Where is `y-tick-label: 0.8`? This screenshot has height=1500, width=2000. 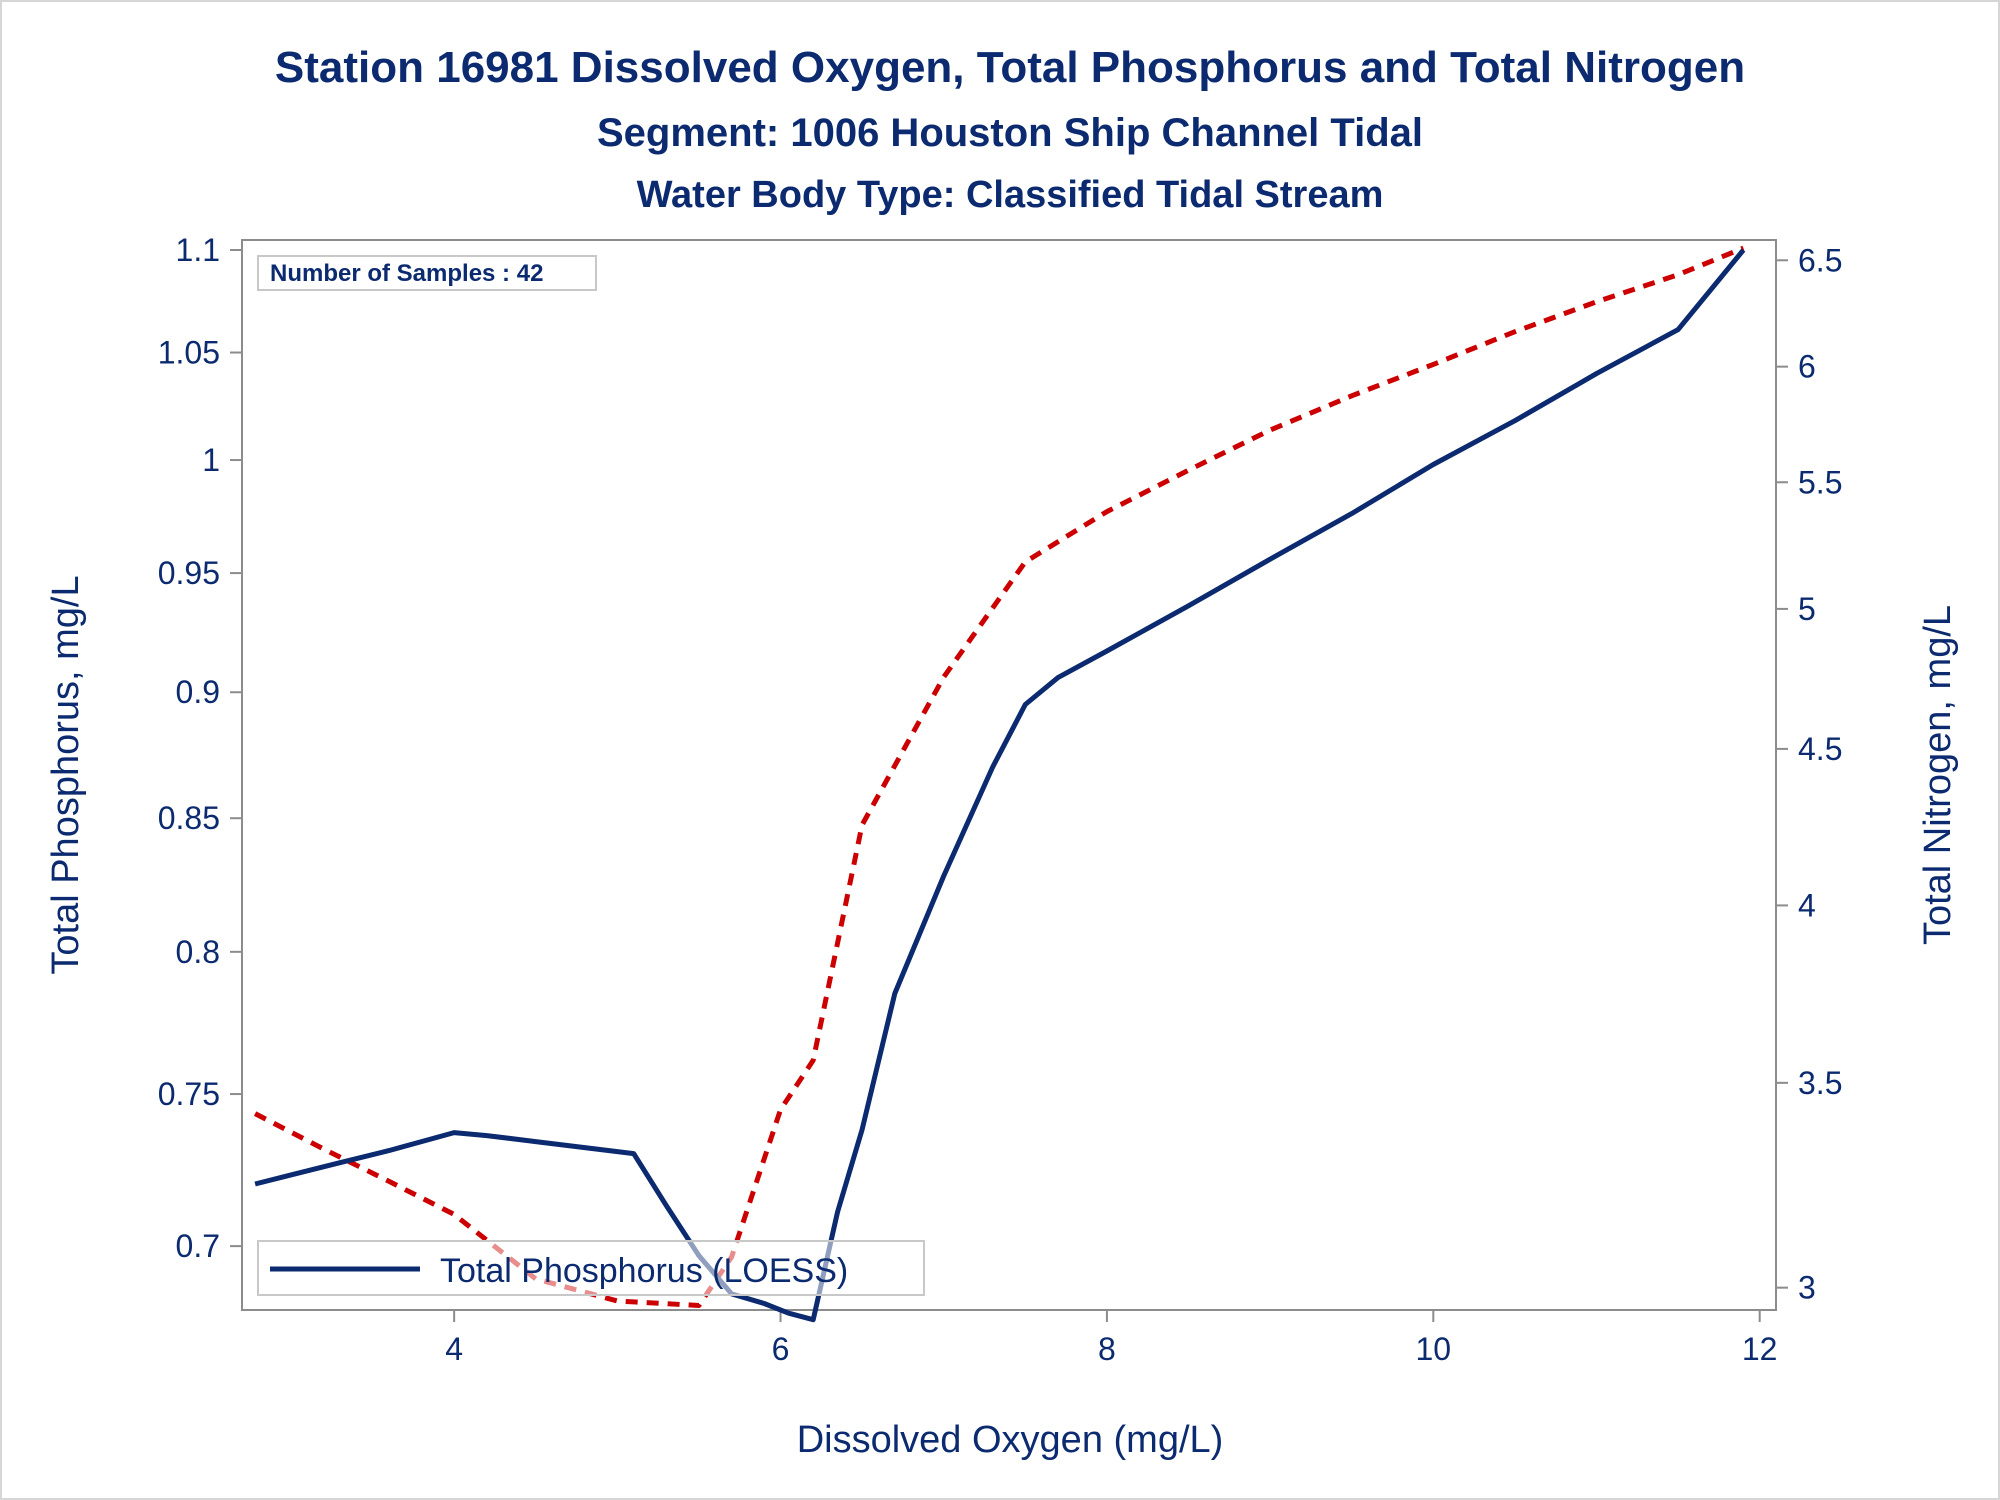 y-tick-label: 0.8 is located at coordinates (198, 952).